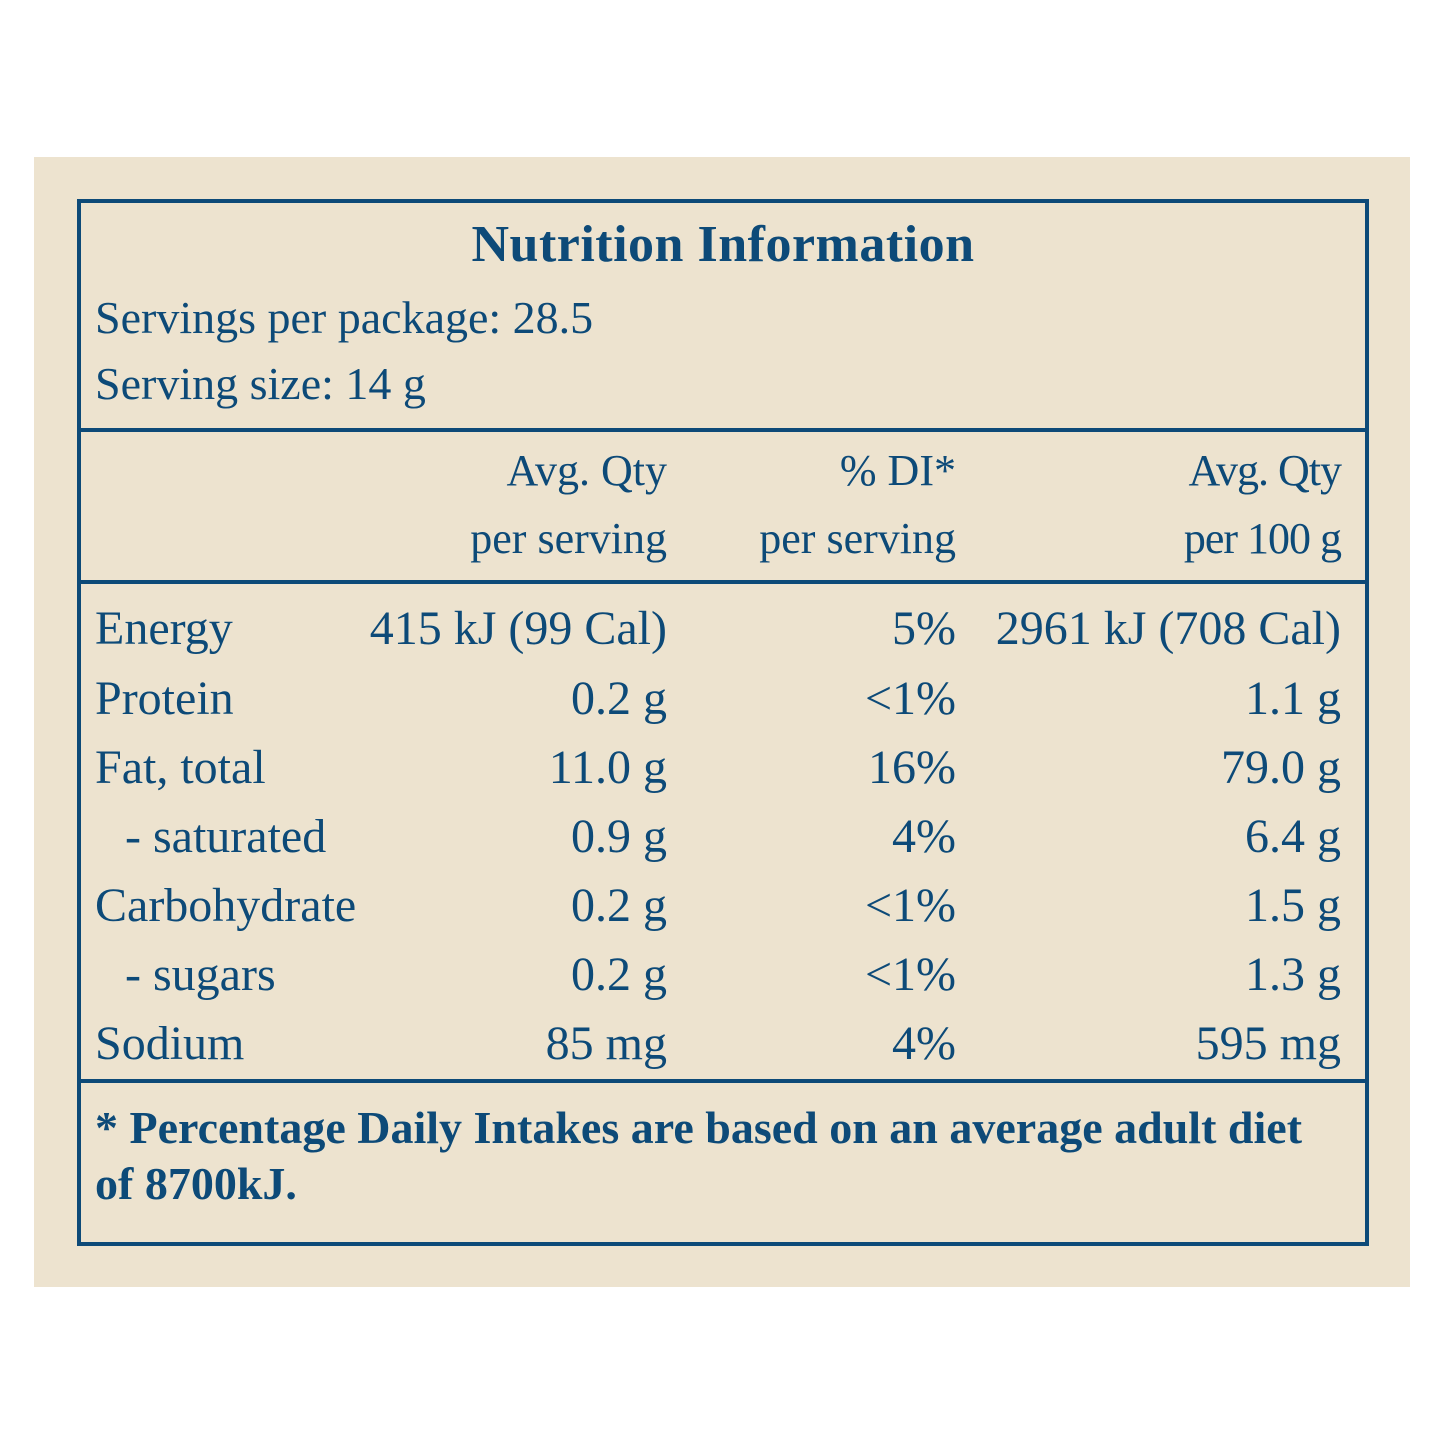  I want to click on di-value: 16%, so click(912, 767).